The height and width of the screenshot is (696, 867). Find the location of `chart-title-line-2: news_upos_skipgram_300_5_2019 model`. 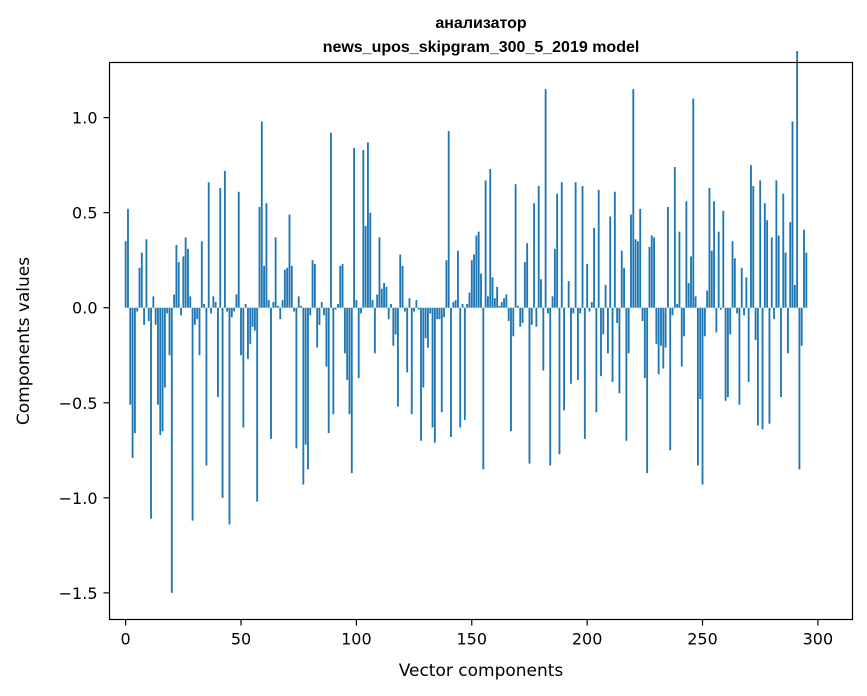

chart-title-line-2: news_upos_skipgram_300_5_2019 model is located at coordinates (481, 47).